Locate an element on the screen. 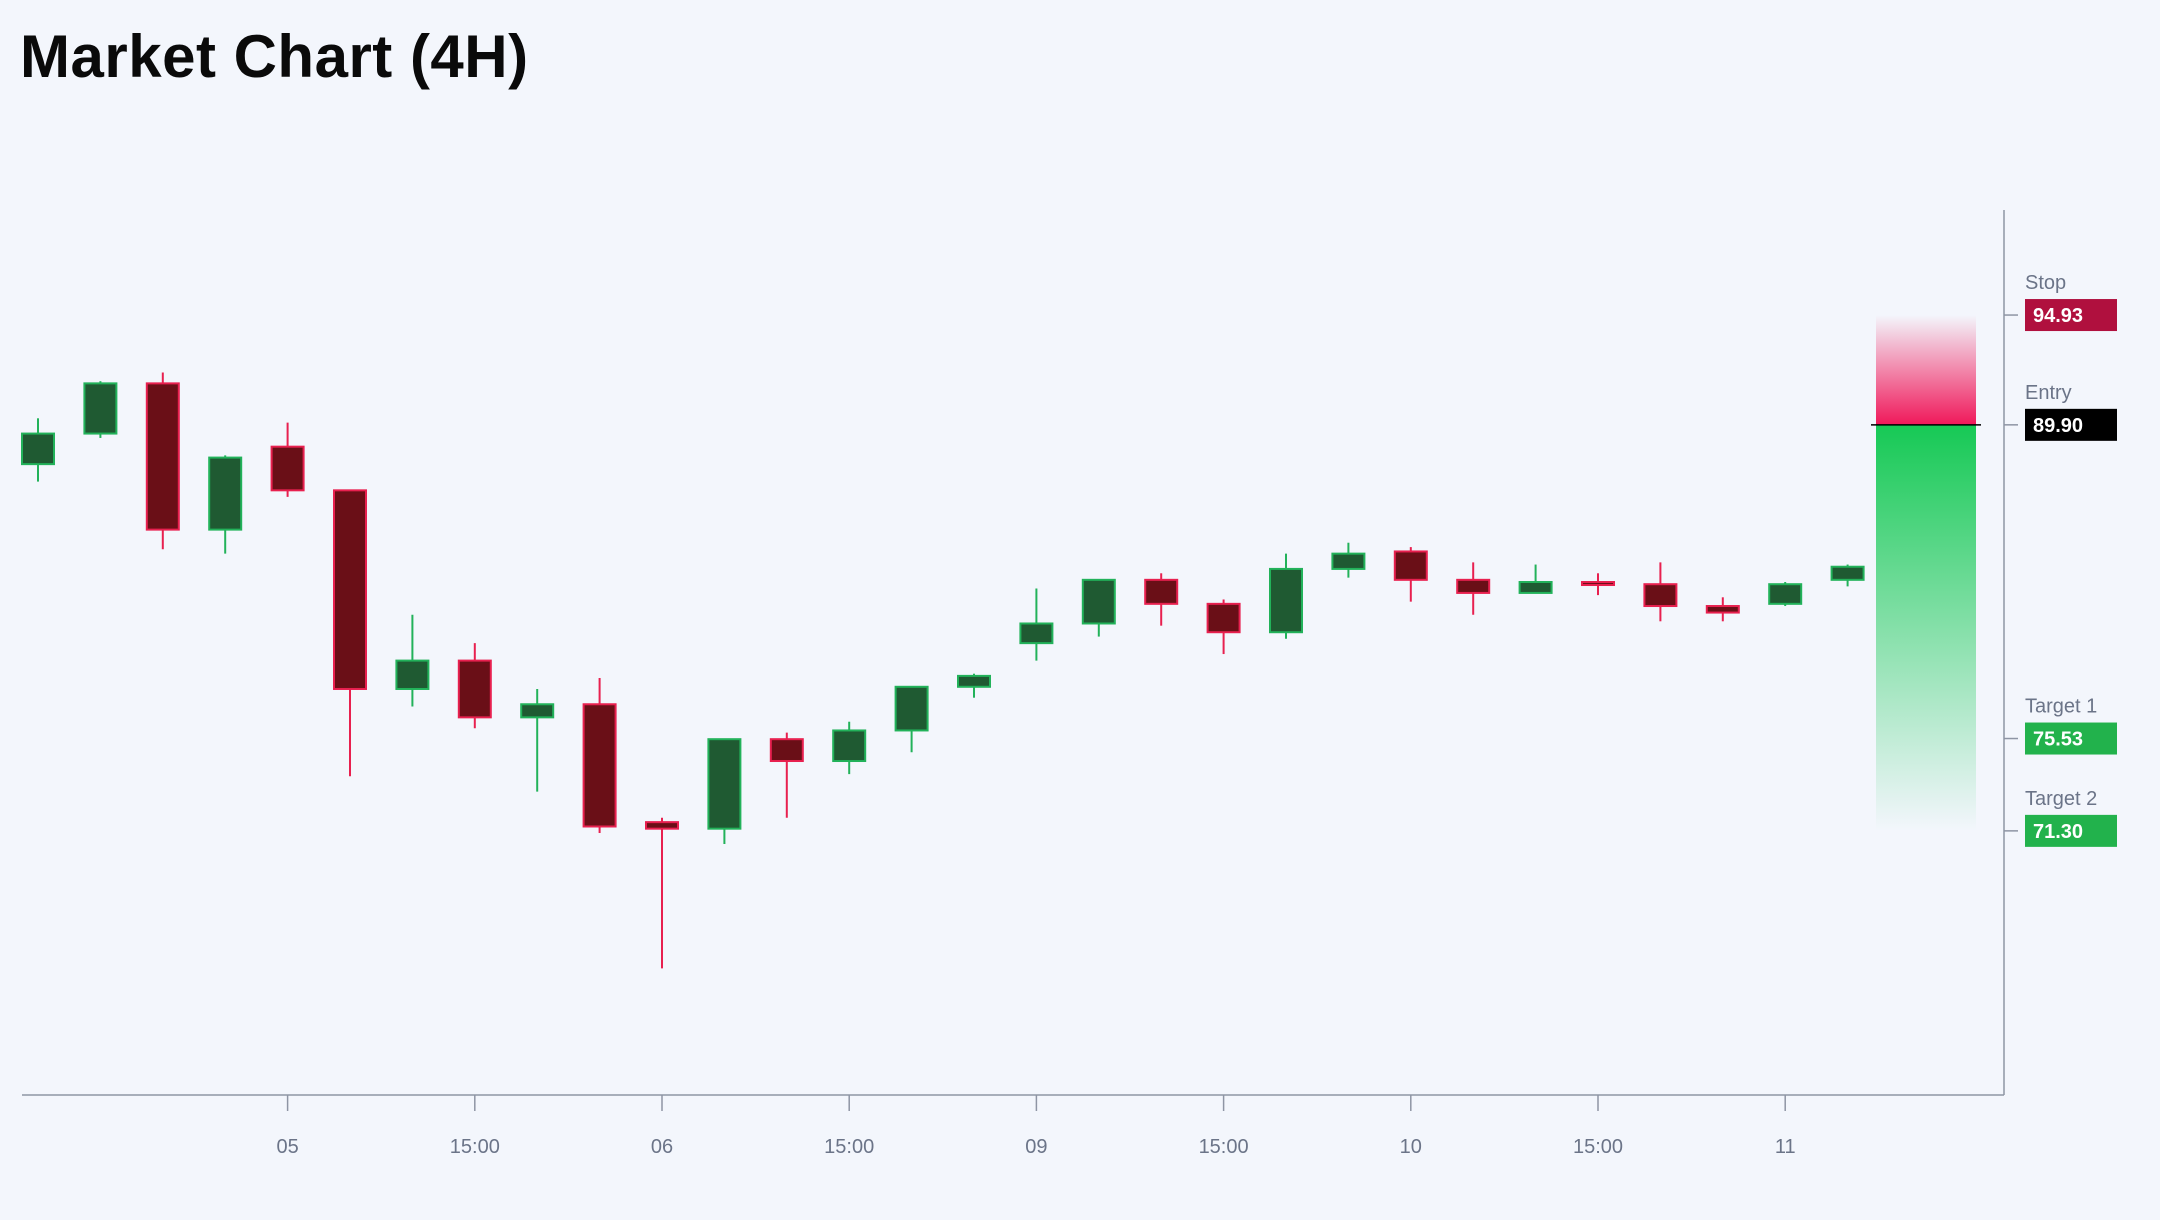 The image size is (2160, 1220). level-entry: Entry 89.90 is located at coordinates (2060, 411).